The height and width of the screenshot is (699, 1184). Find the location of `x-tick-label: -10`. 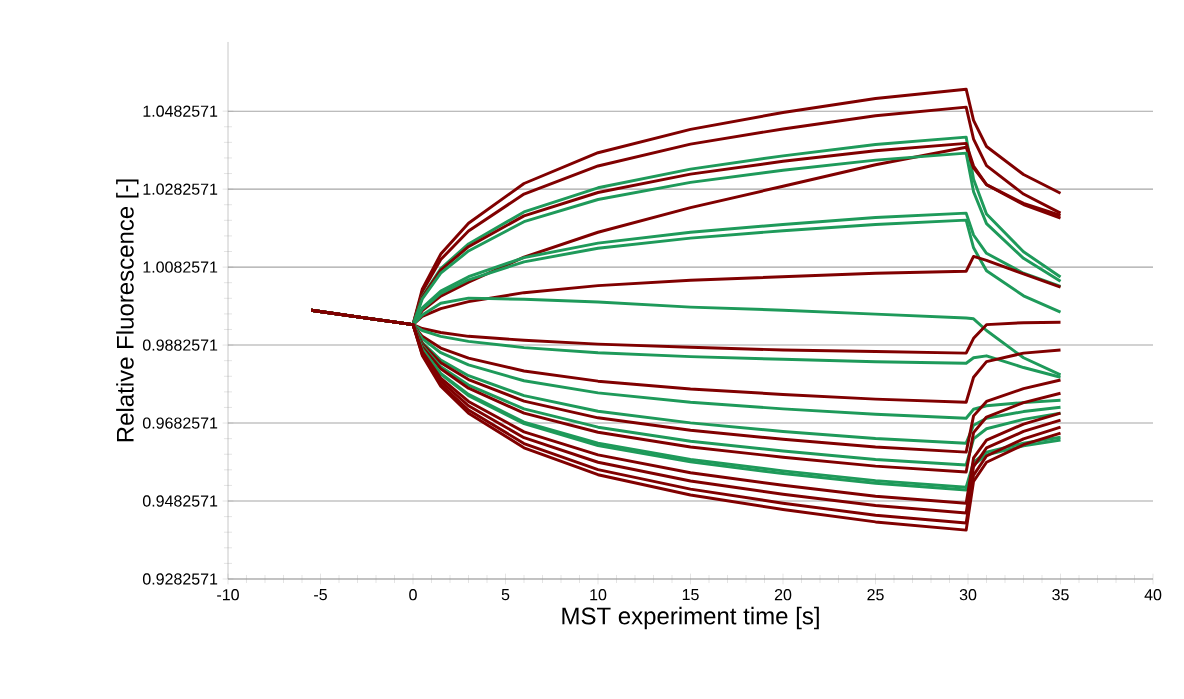

x-tick-label: -10 is located at coordinates (228, 595).